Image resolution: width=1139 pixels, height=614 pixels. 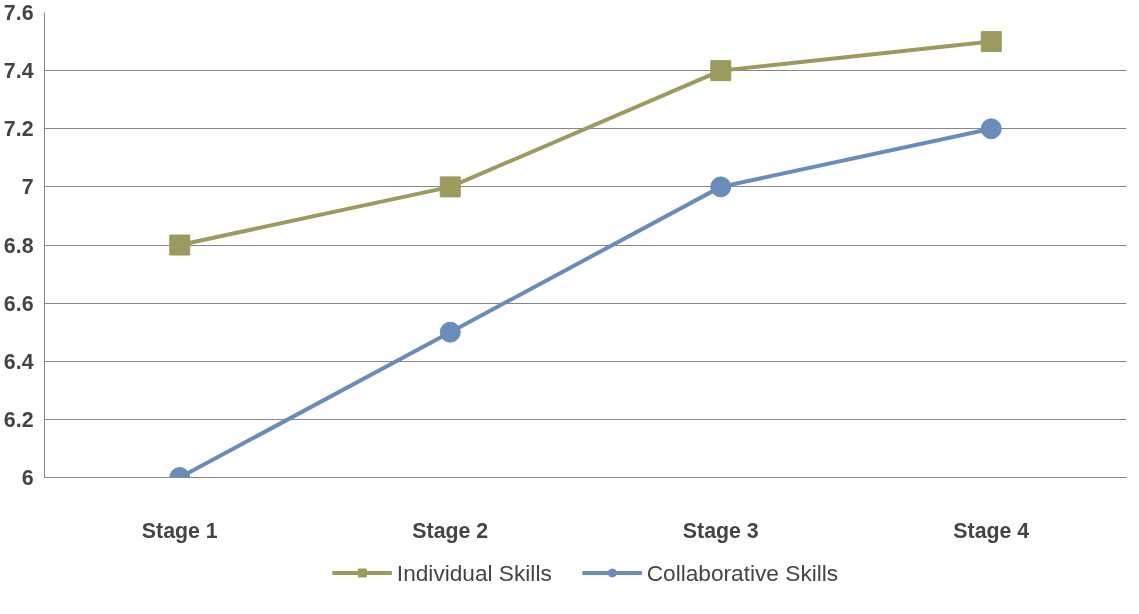 I want to click on legend-label: Individual Skills, so click(x=474, y=572).